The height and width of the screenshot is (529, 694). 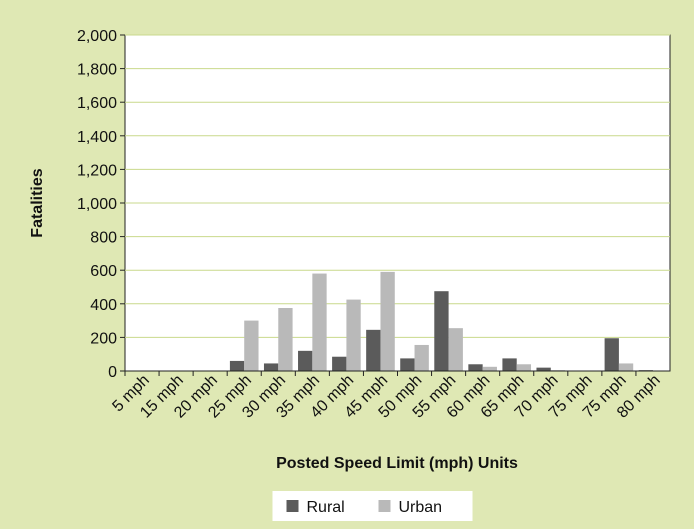 What do you see at coordinates (103, 271) in the screenshot?
I see `y-tick-label: 600` at bounding box center [103, 271].